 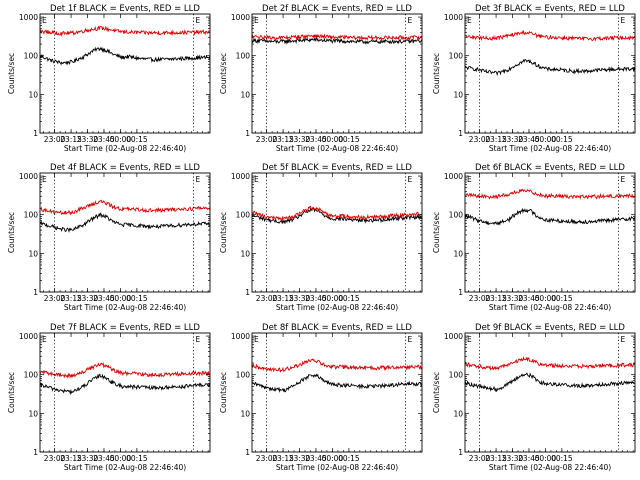 What do you see at coordinates (550, 328) in the screenshot?
I see `panel-title: Det 9f BLACK = Events, RED = LLD` at bounding box center [550, 328].